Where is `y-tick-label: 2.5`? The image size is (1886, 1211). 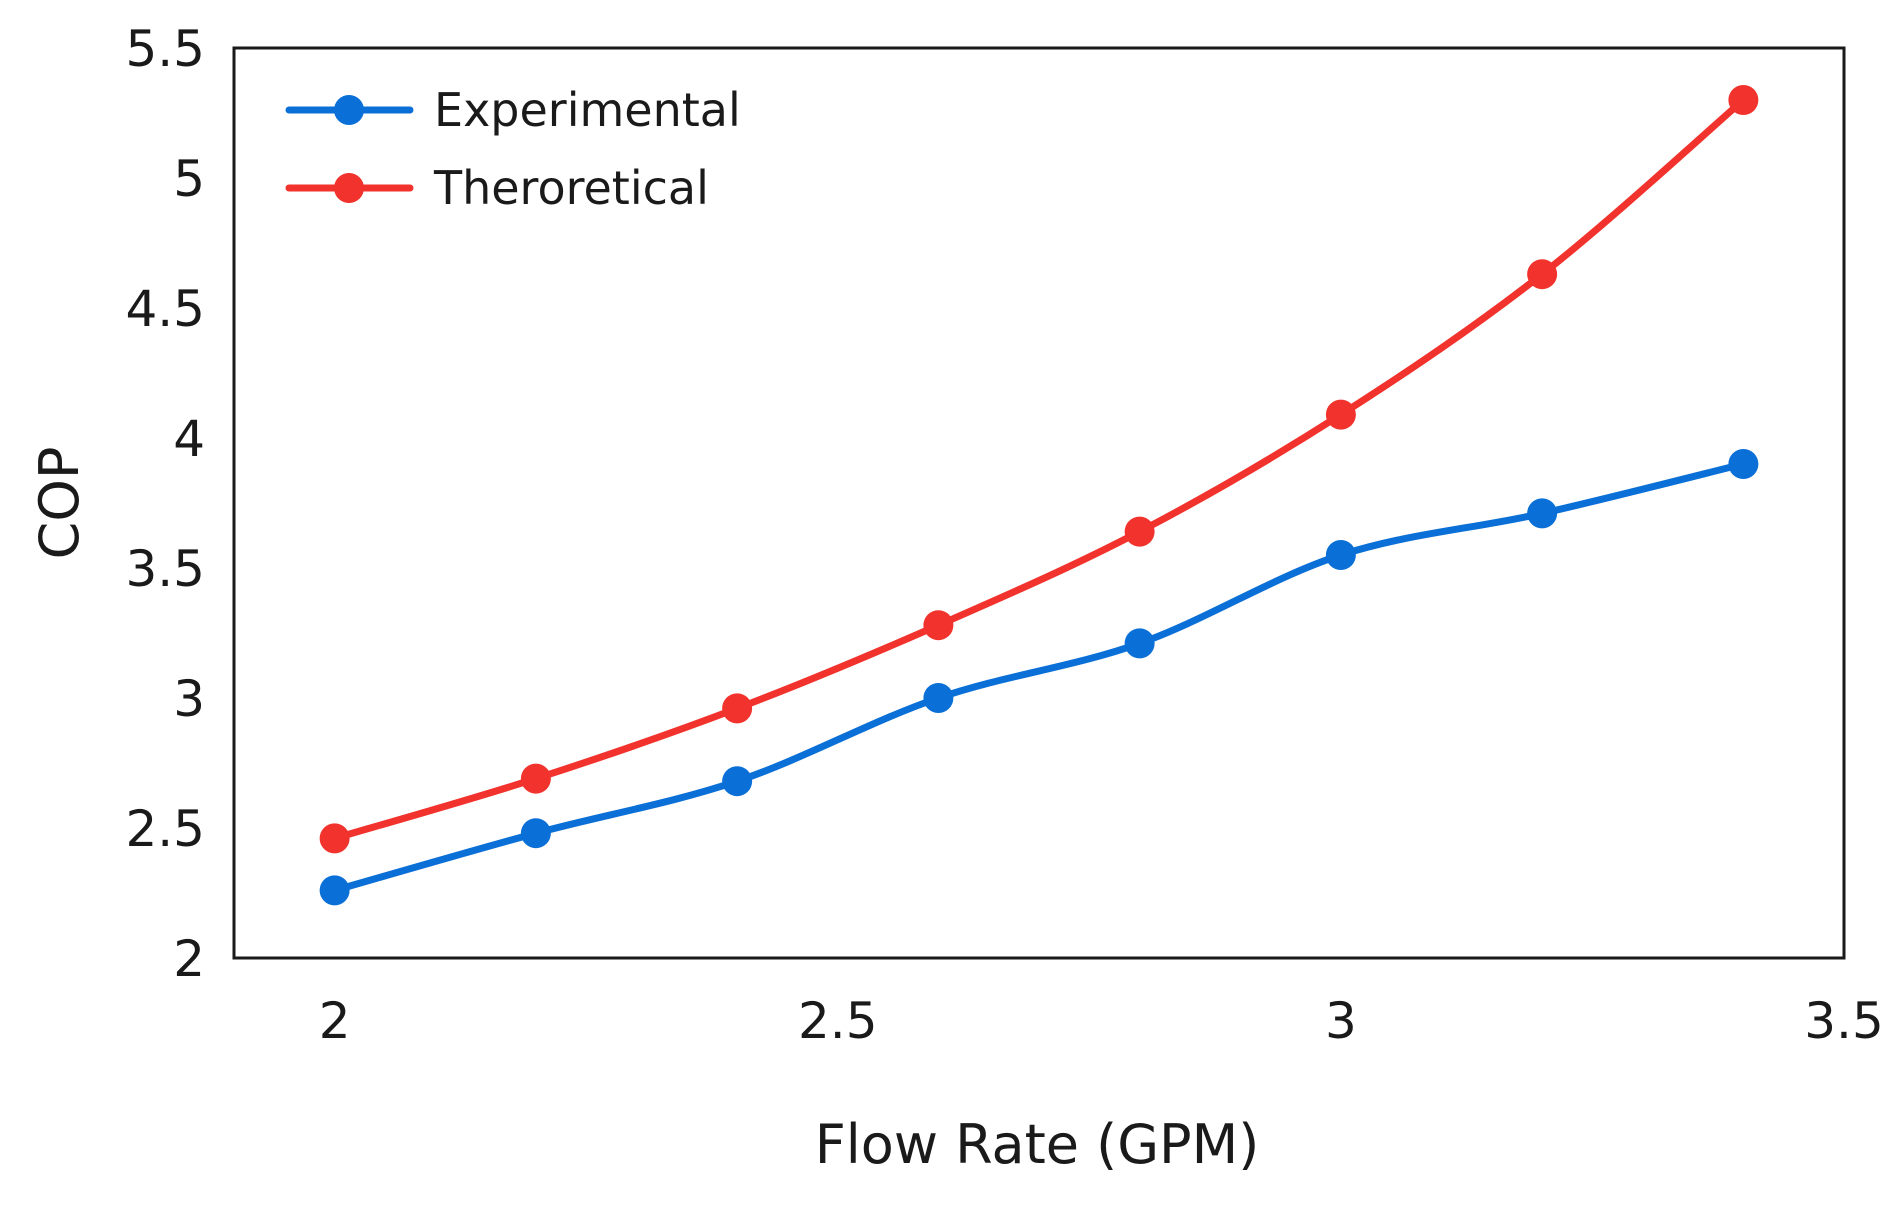 y-tick-label: 2.5 is located at coordinates (165, 829).